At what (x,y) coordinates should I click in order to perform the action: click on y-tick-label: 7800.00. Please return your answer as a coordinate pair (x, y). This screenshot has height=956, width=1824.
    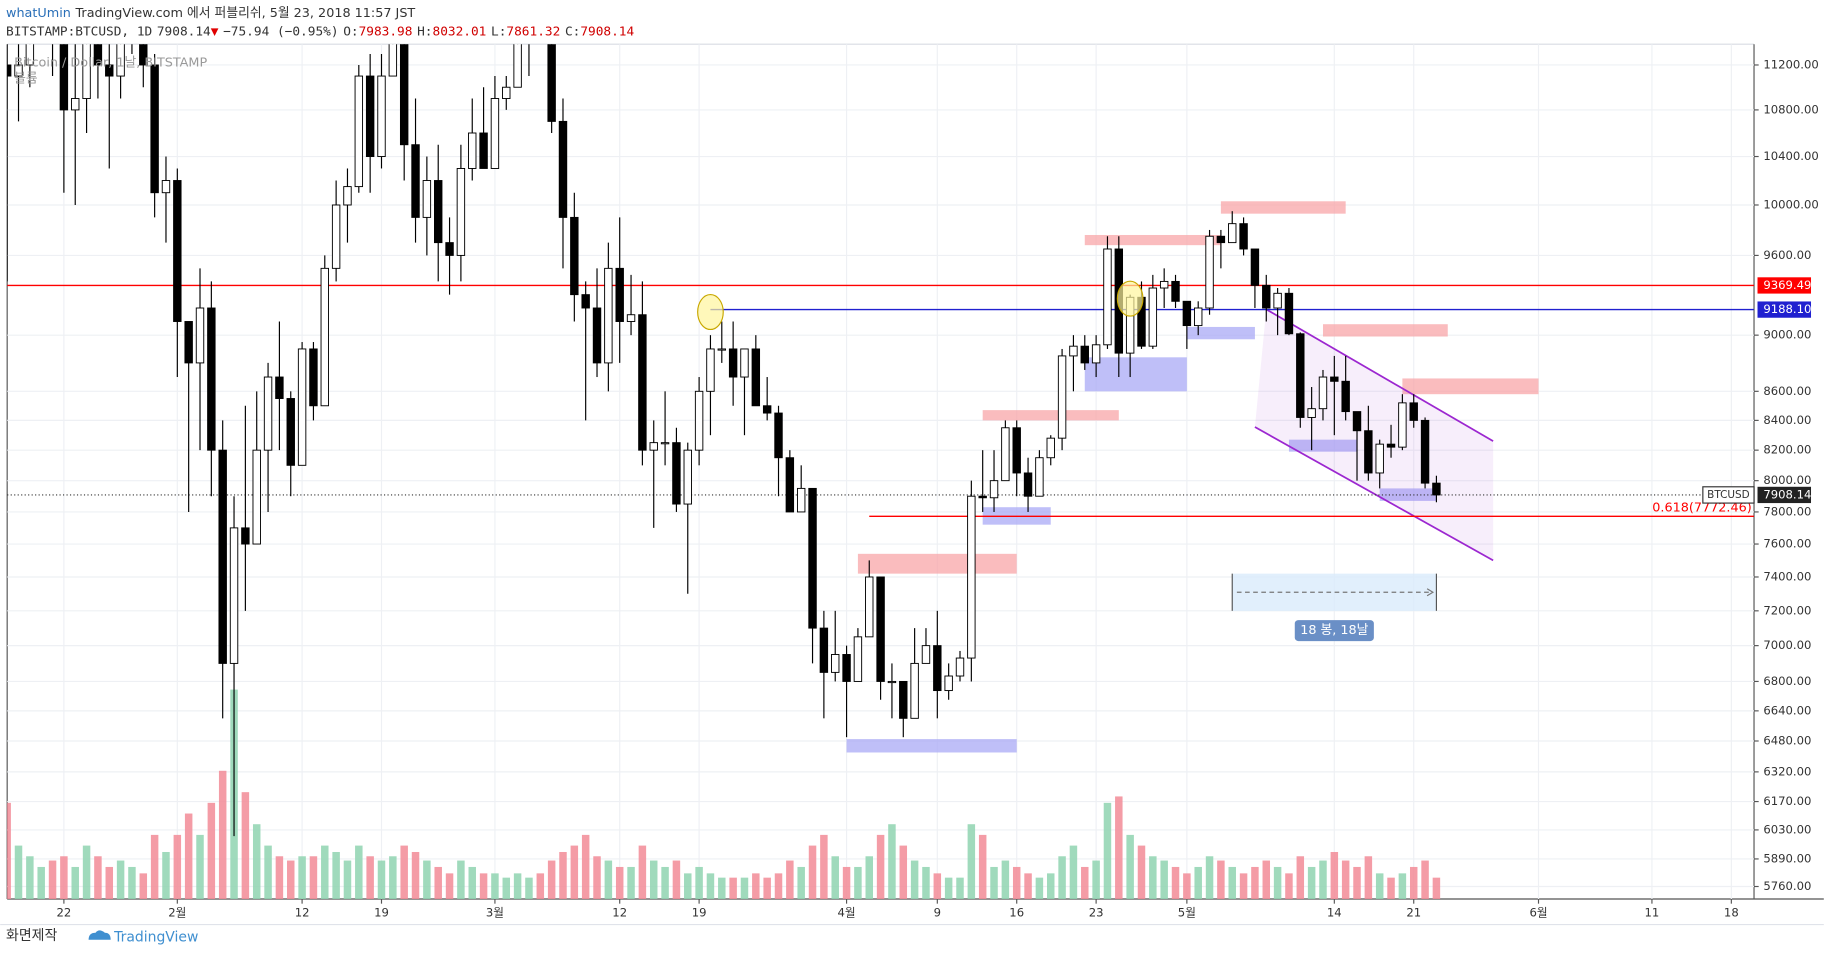
    Looking at the image, I should click on (1787, 511).